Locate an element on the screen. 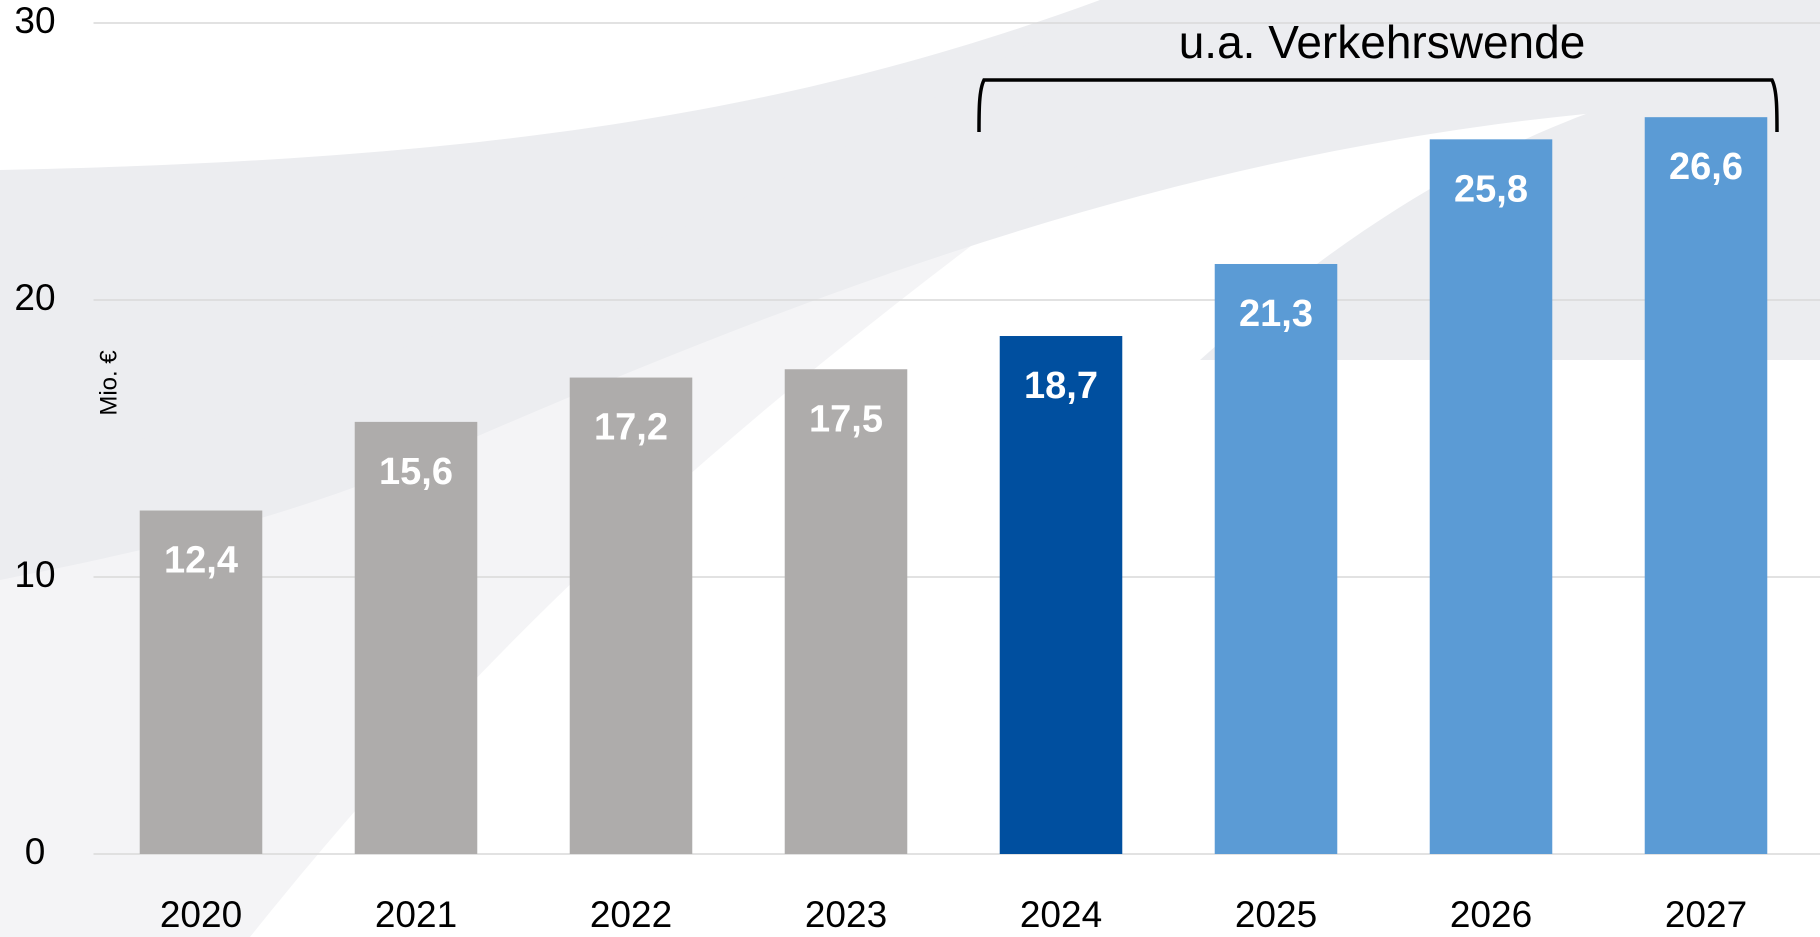 Image resolution: width=1820 pixels, height=937 pixels. value-label: 21,3 is located at coordinates (1276, 314).